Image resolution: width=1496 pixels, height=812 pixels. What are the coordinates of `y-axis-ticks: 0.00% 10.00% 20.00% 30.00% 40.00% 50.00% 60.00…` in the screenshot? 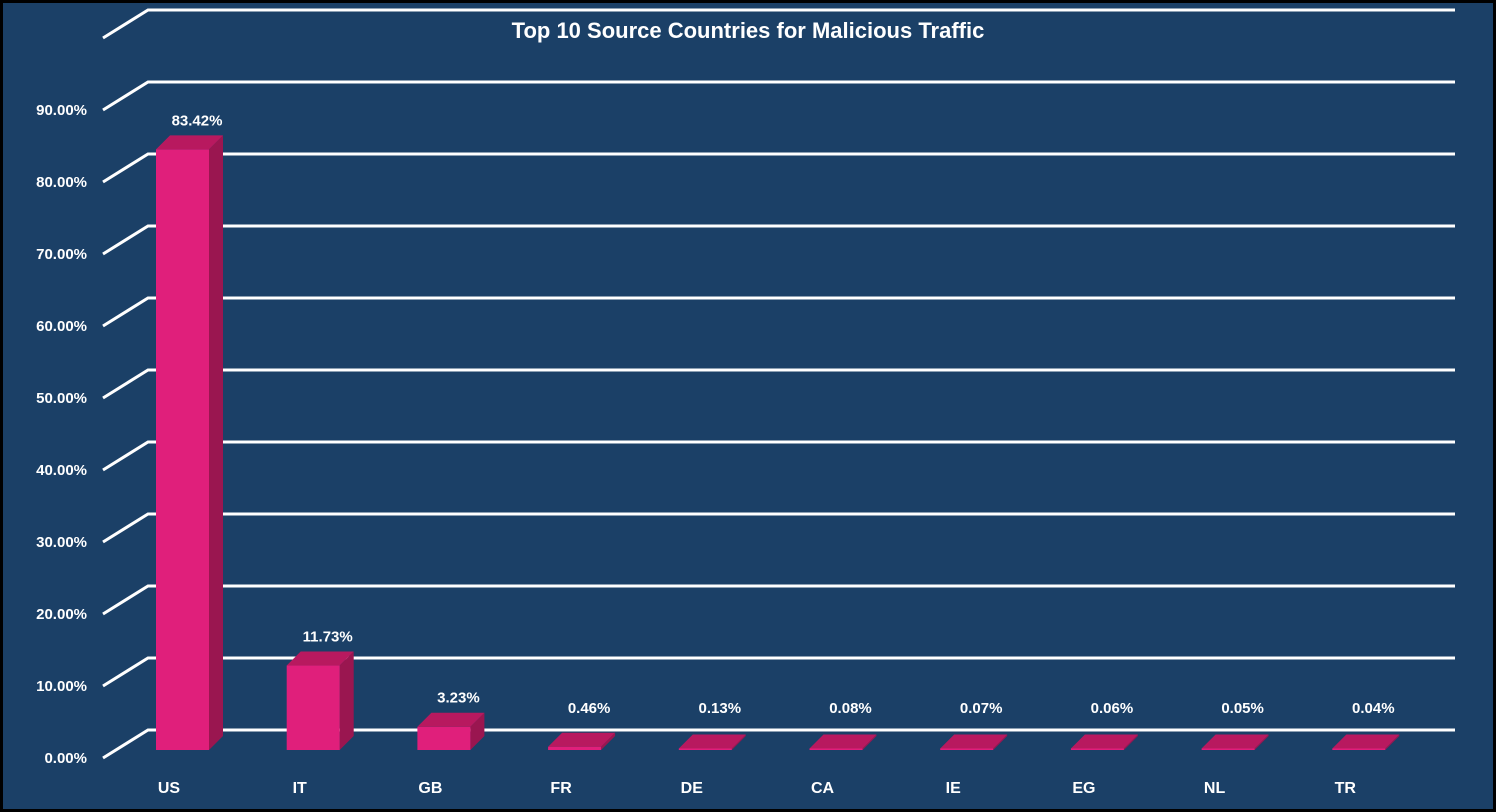 It's located at (61, 434).